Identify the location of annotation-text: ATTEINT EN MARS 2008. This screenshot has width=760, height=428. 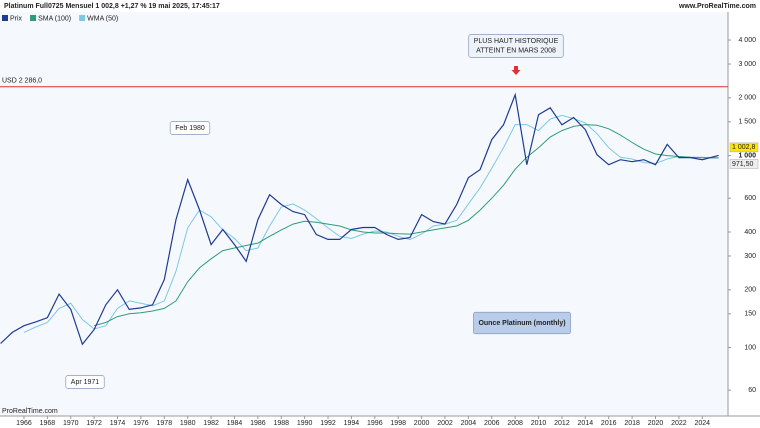
(516, 51).